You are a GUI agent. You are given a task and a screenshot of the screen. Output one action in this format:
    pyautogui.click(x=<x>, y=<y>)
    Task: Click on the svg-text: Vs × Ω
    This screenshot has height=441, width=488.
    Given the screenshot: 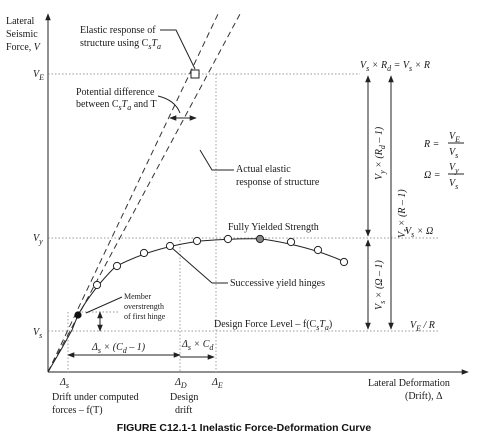 What is the action you would take?
    pyautogui.click(x=419, y=232)
    